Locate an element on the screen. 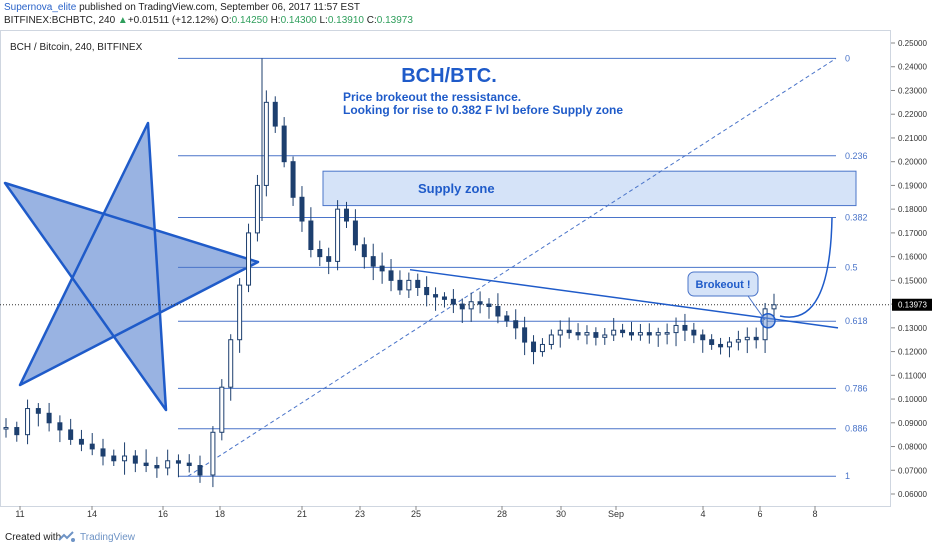 This screenshot has width=932, height=550. fib-level-label: 0.382 is located at coordinates (856, 217).